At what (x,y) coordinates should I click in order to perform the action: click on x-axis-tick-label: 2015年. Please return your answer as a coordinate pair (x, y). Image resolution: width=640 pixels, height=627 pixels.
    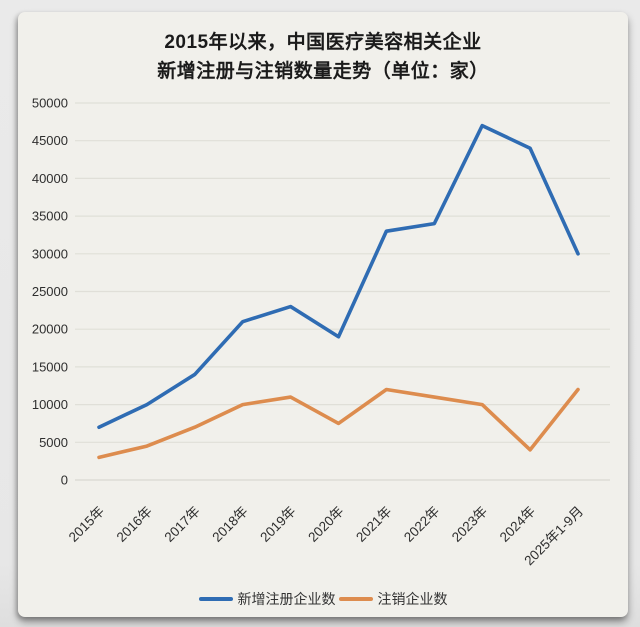
    Looking at the image, I should click on (86, 524).